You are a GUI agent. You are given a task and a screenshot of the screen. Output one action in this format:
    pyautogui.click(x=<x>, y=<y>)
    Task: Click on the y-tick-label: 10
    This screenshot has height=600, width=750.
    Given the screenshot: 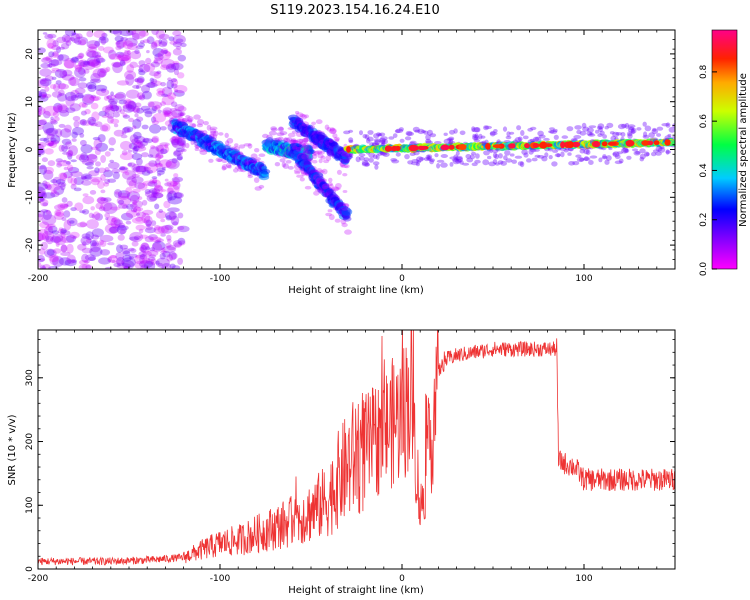 What is the action you would take?
    pyautogui.click(x=30, y=102)
    